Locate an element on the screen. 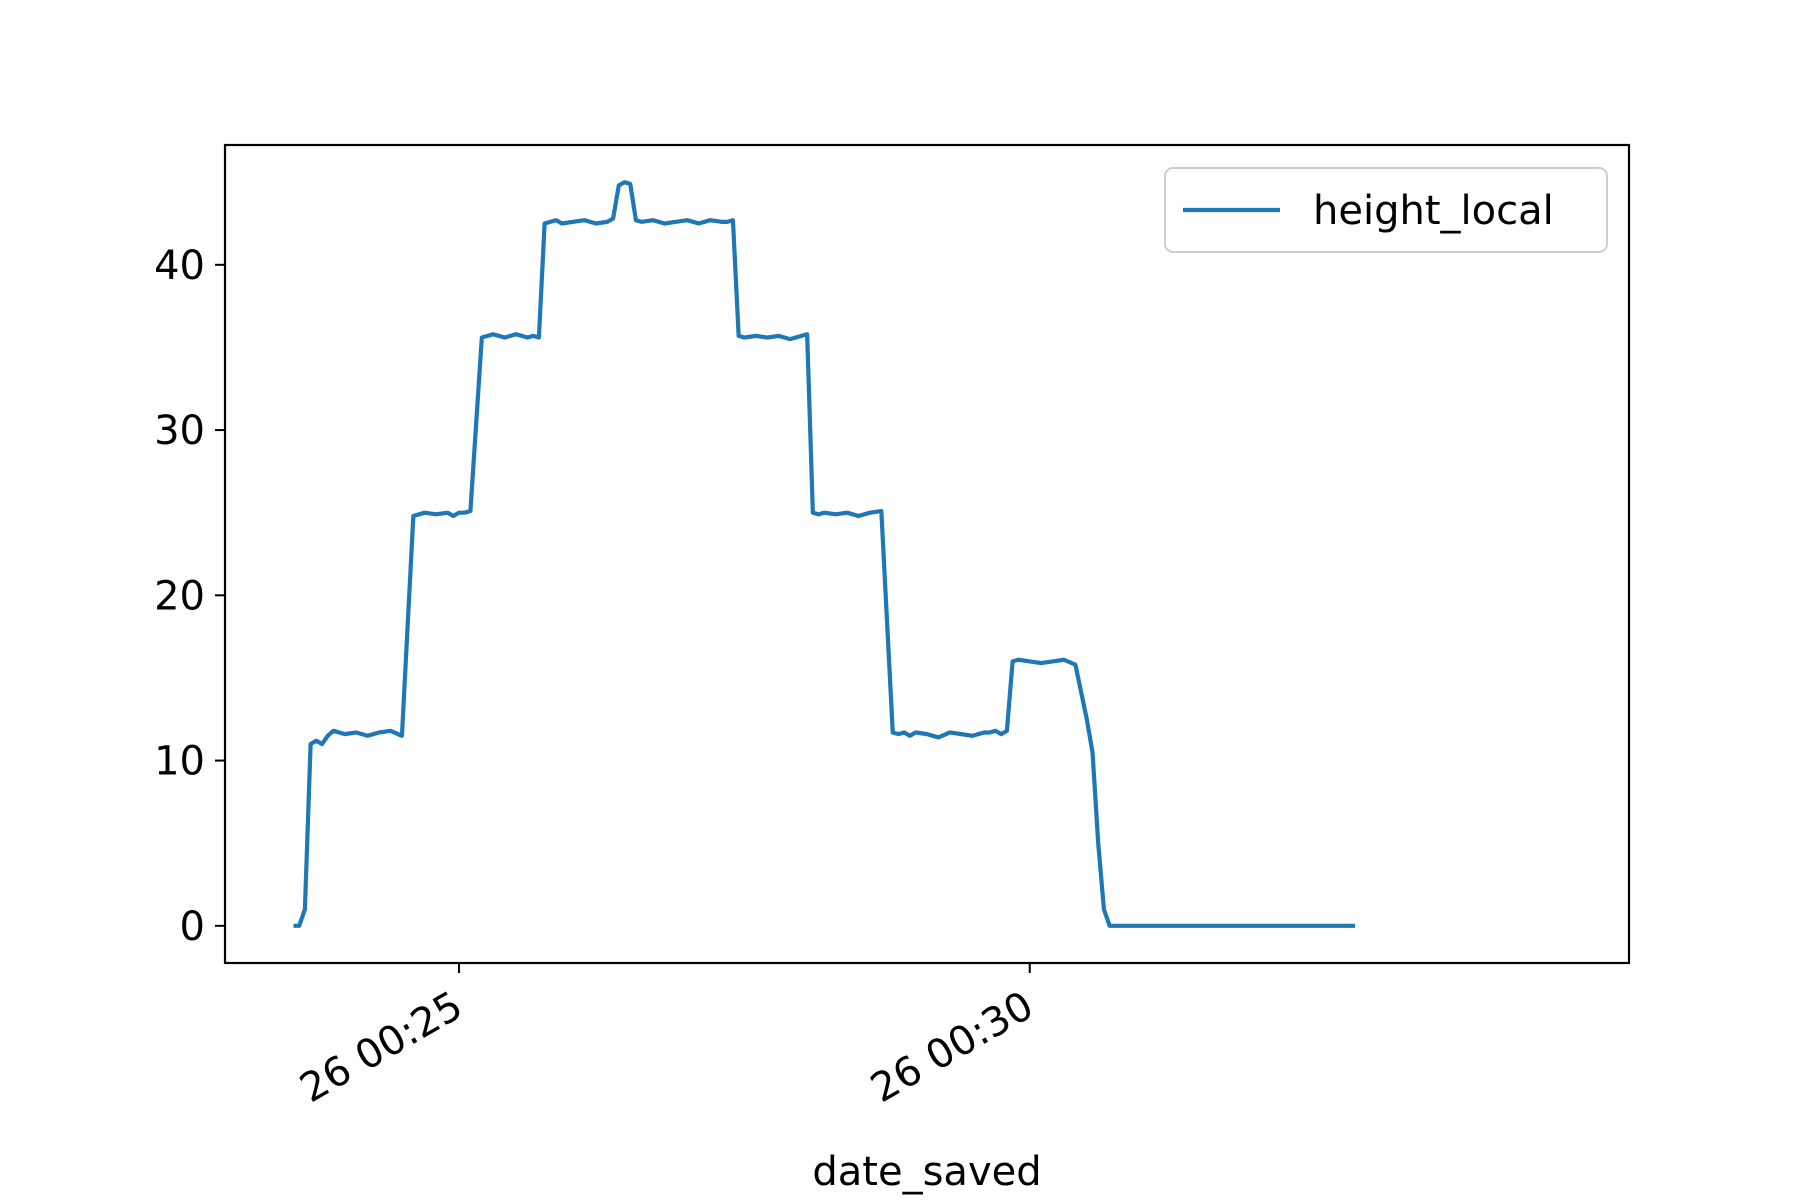  y-tick-label: 20 is located at coordinates (179, 596).